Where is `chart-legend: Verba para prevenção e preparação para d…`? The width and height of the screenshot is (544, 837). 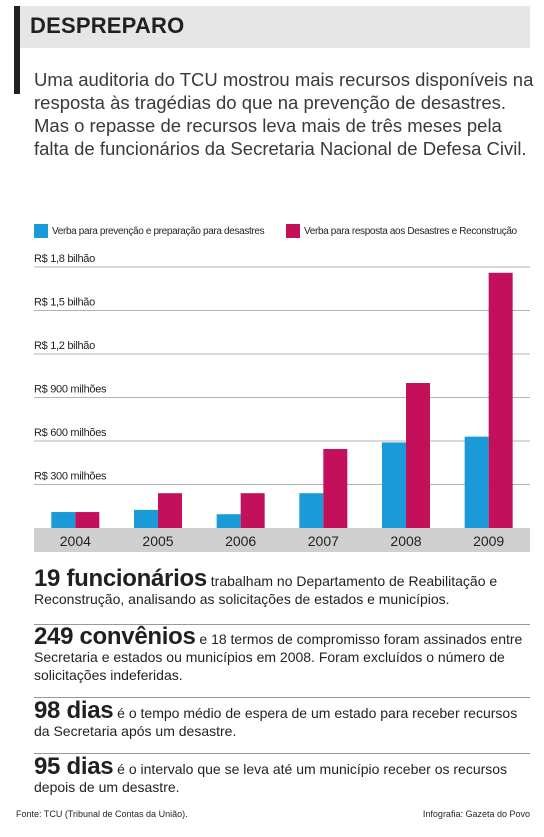 chart-legend: Verba para prevenção e preparação para d… is located at coordinates (284, 231).